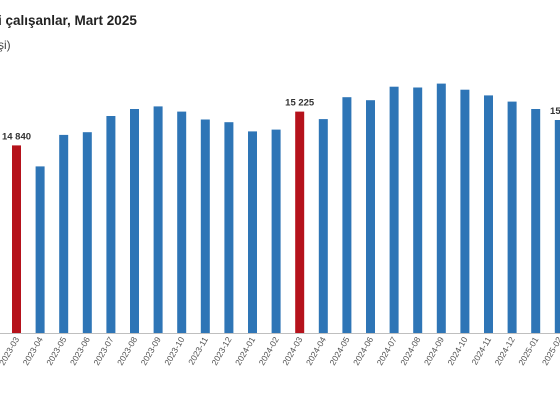 The height and width of the screenshot is (404, 560). Describe the element at coordinates (103, 351) in the screenshot. I see `x-tick-label: 2023-07` at that location.